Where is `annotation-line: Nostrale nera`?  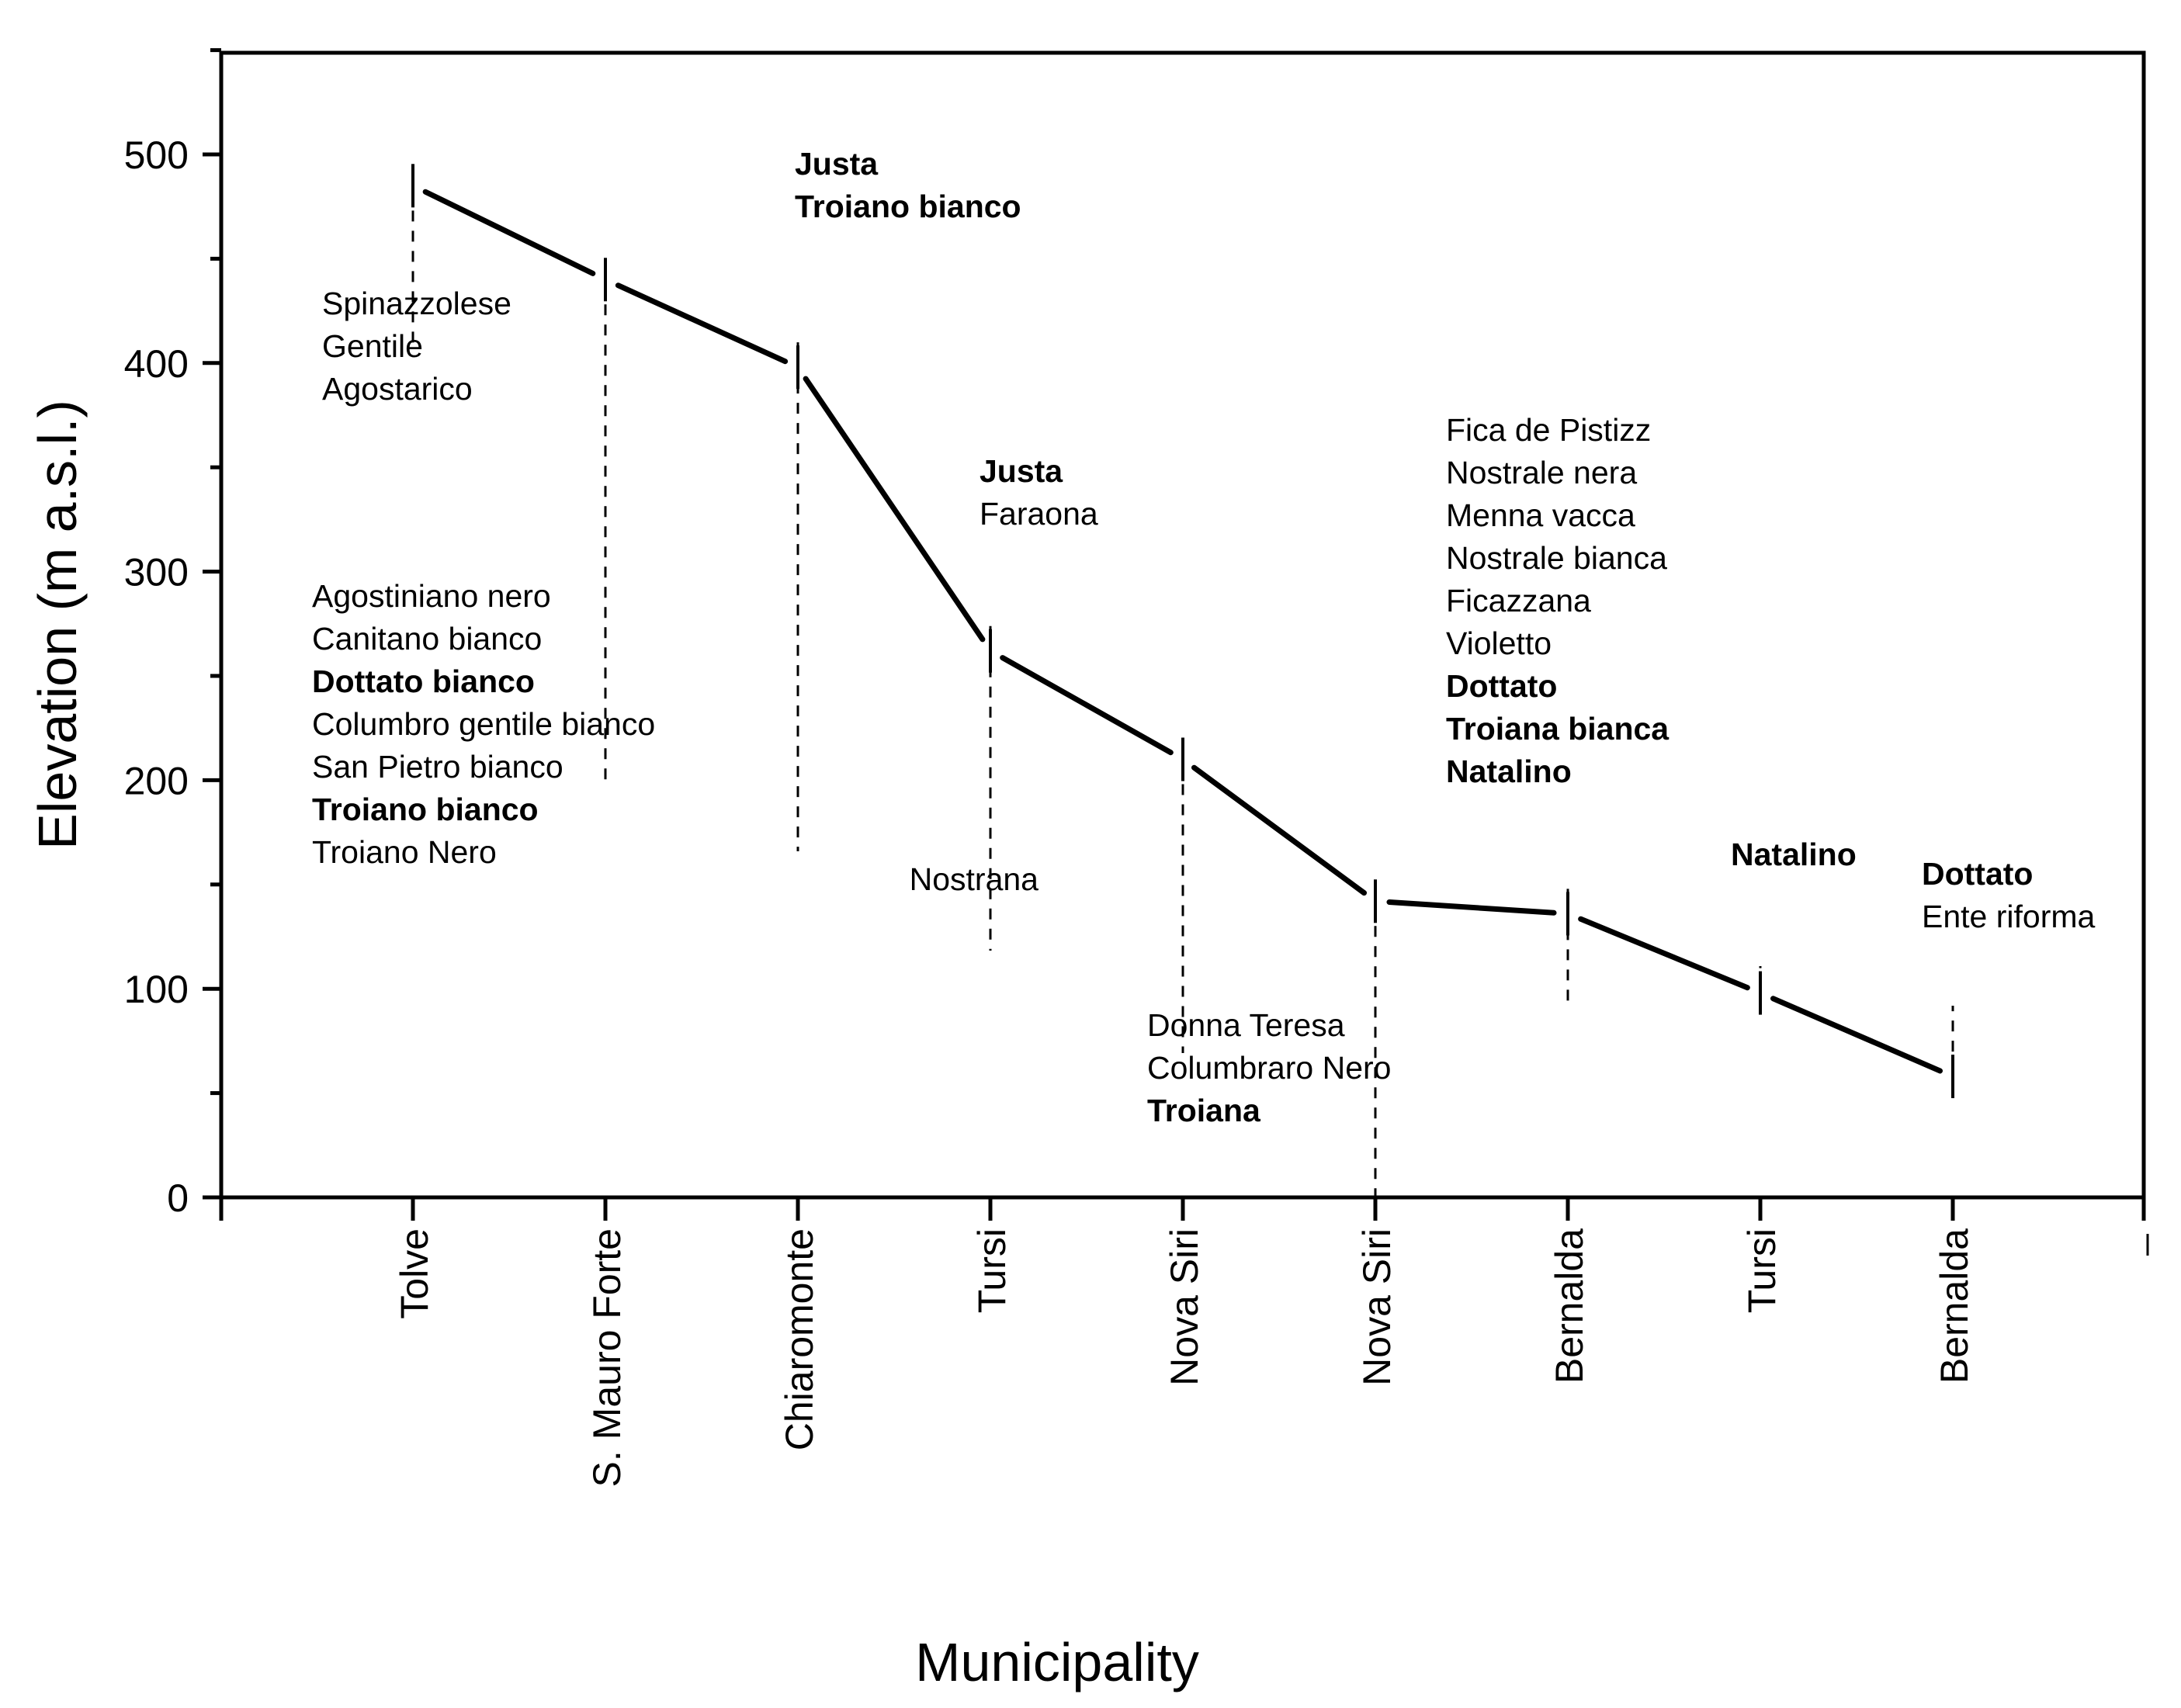 annotation-line: Nostrale nera is located at coordinates (1541, 473).